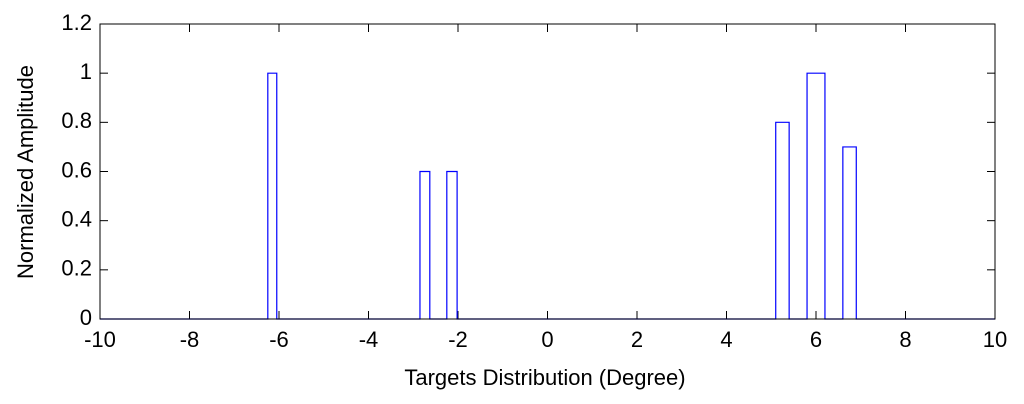  What do you see at coordinates (637, 339) in the screenshot?
I see `x-tick-label: 2` at bounding box center [637, 339].